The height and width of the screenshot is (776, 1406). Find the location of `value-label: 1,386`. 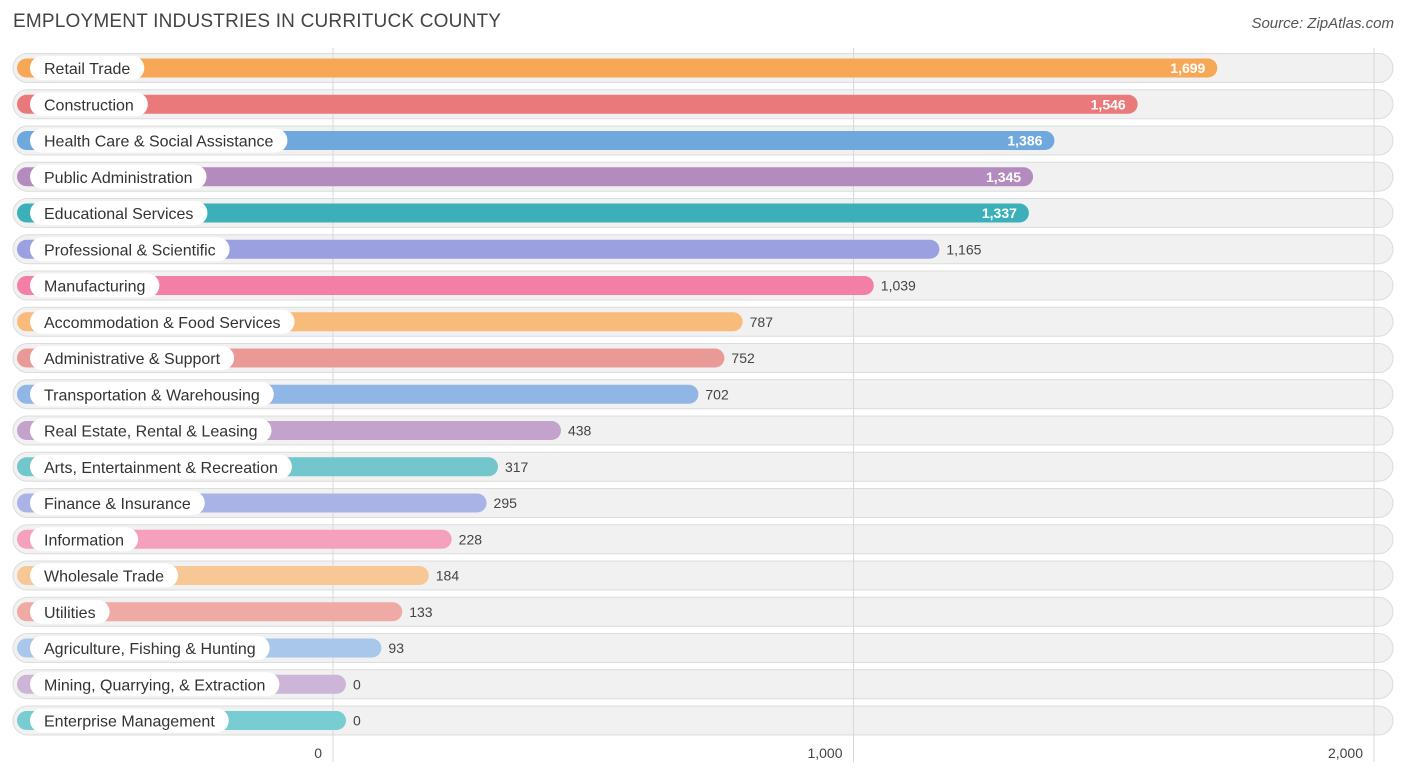

value-label: 1,386 is located at coordinates (1024, 141).